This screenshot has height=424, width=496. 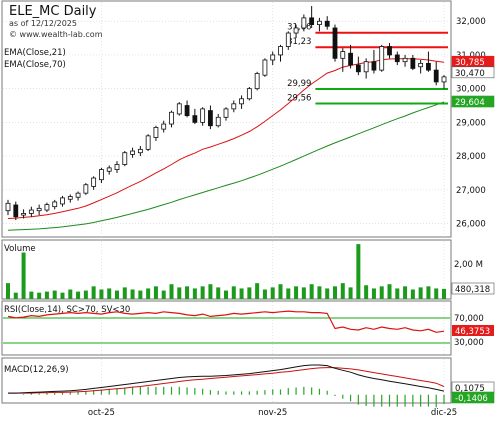 What do you see at coordinates (299, 42) in the screenshot?
I see `level-label: 31,23` at bounding box center [299, 42].